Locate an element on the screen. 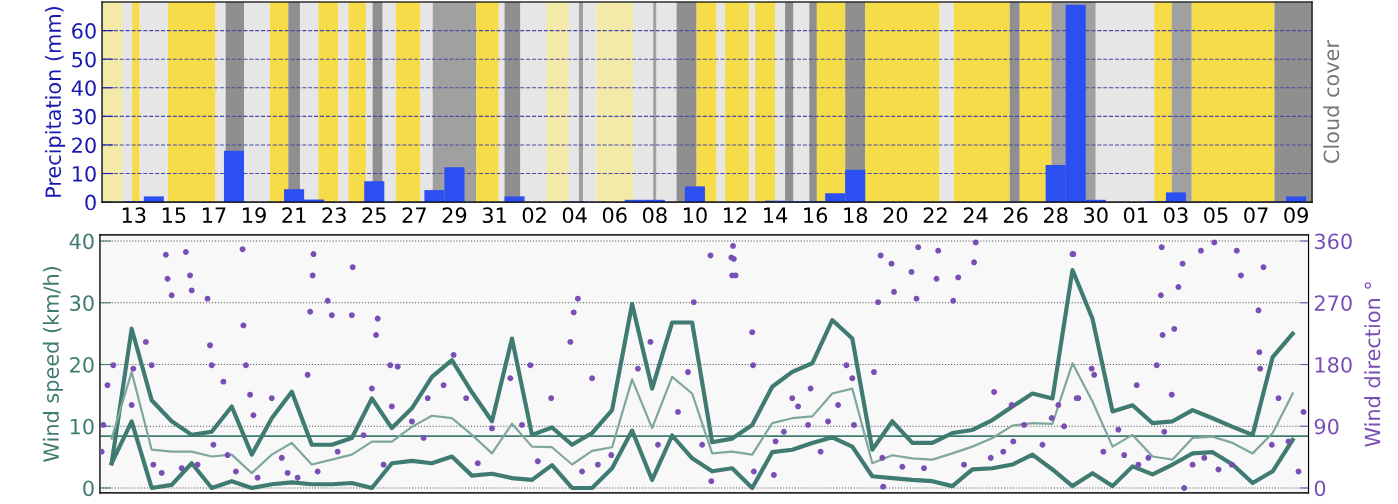 Image resolution: width=1398 pixels, height=504 pixels. x-tick-label: 15 is located at coordinates (174, 215).